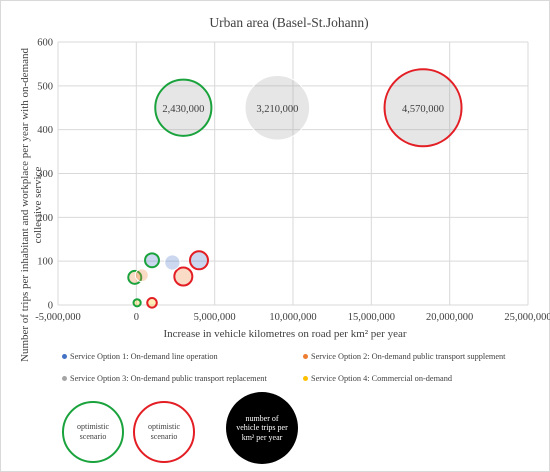 This screenshot has width=550, height=472. Describe the element at coordinates (38, 205) in the screenshot. I see `y-axis-label-line-2: collective service` at that location.